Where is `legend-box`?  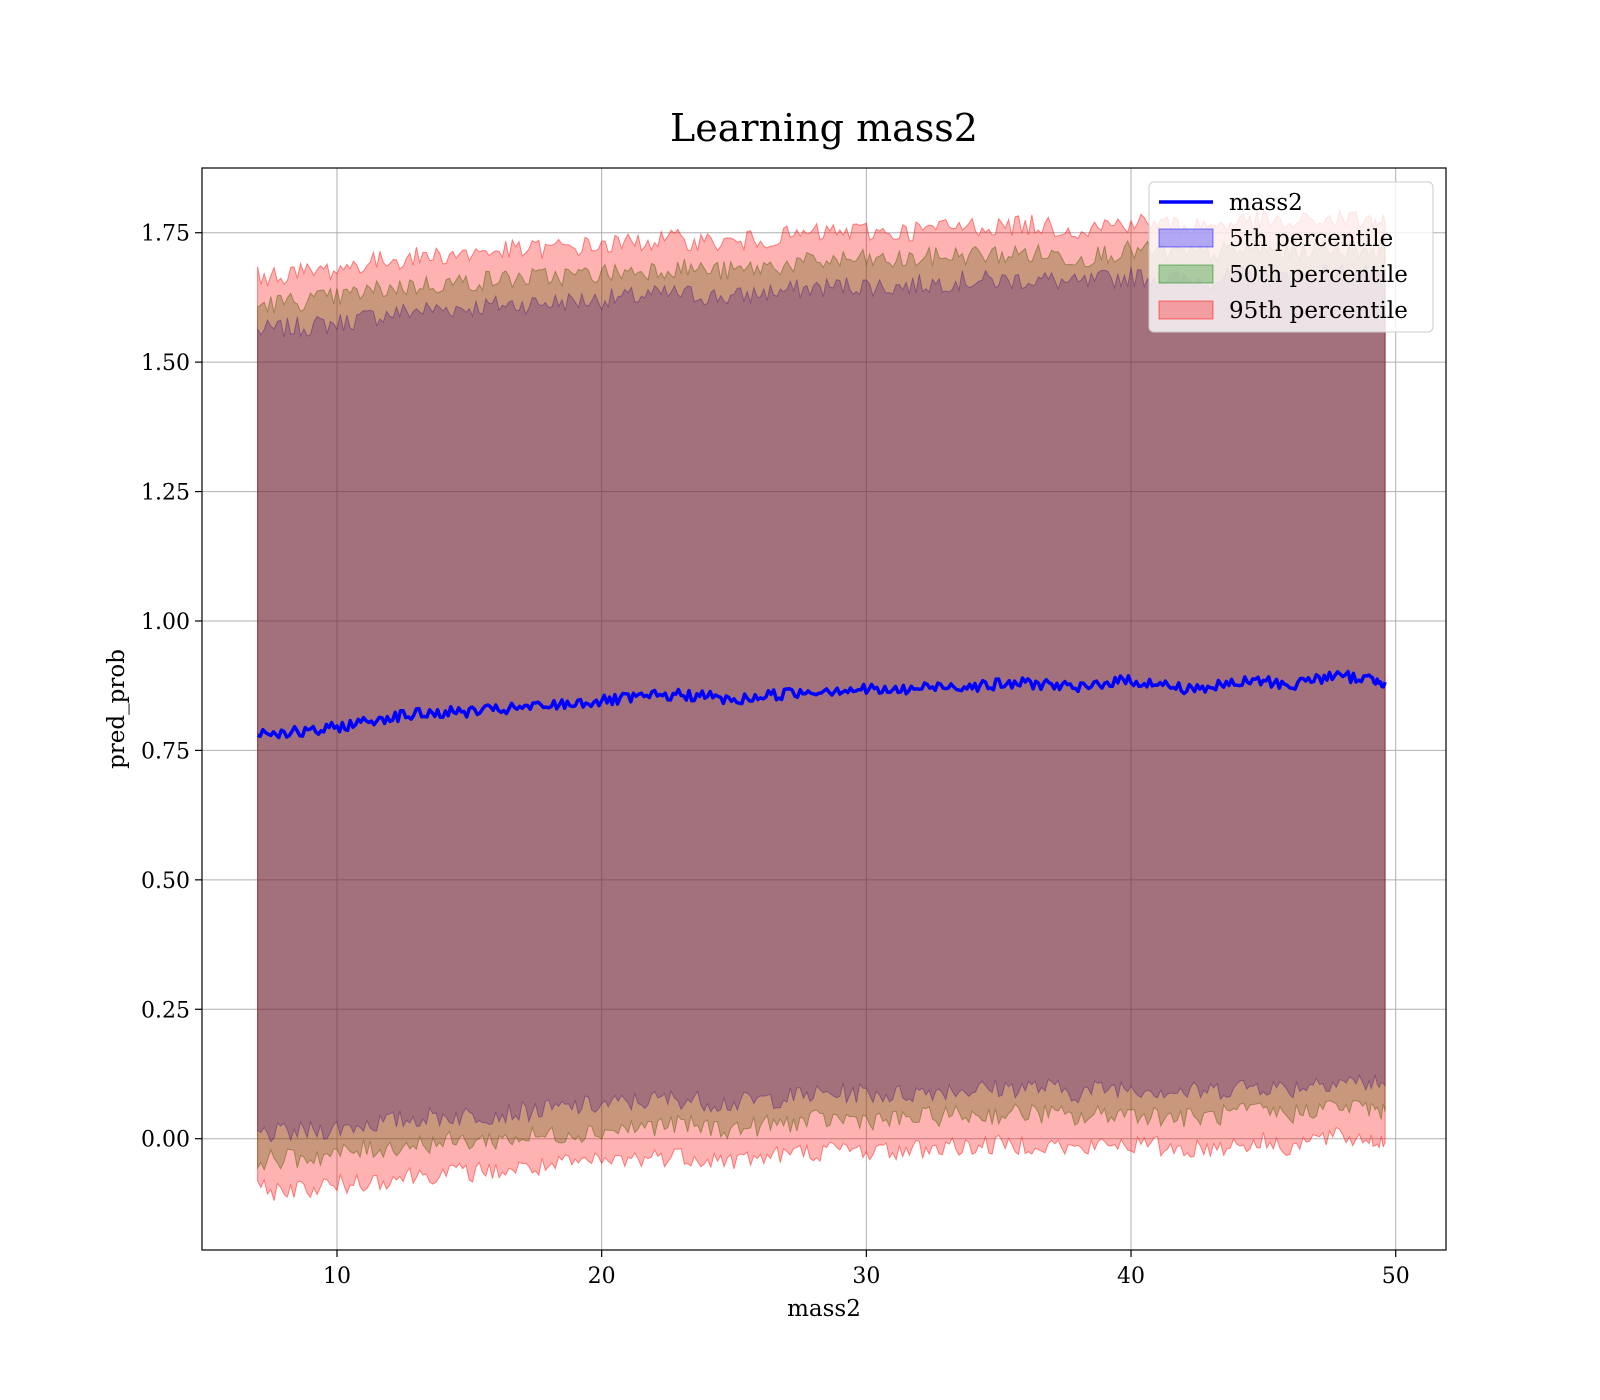
legend-box is located at coordinates (1291, 257).